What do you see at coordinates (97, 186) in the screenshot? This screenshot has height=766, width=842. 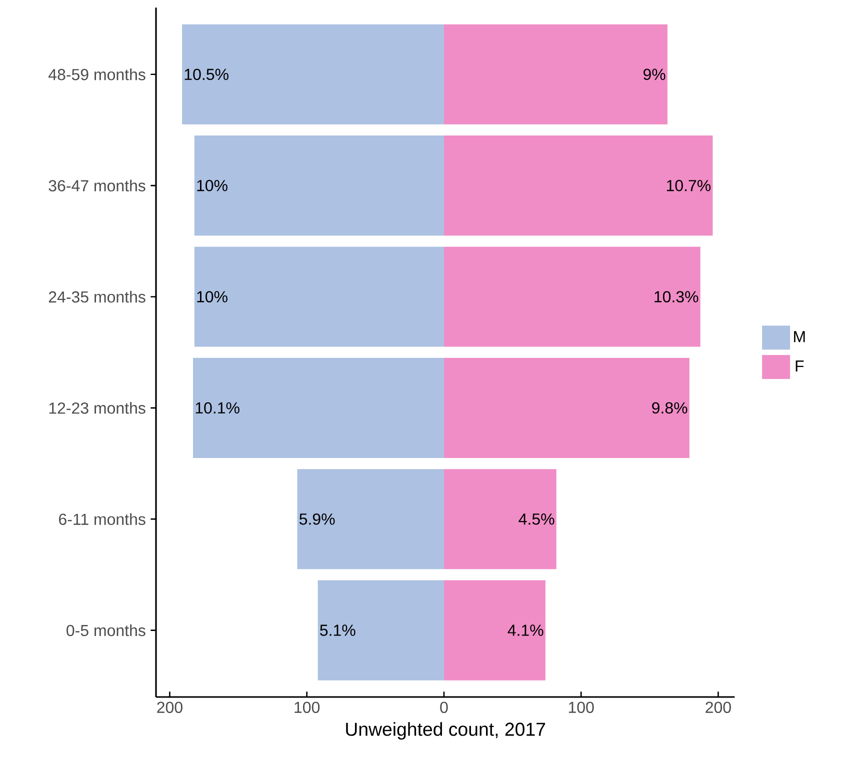 I see `y-tick-label: 36-47 months` at bounding box center [97, 186].